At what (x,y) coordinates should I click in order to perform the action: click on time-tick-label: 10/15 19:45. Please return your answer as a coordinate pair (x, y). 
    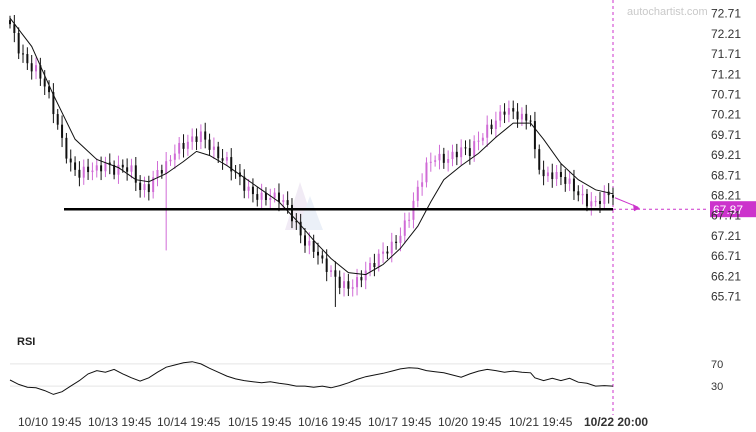
    Looking at the image, I should click on (260, 422).